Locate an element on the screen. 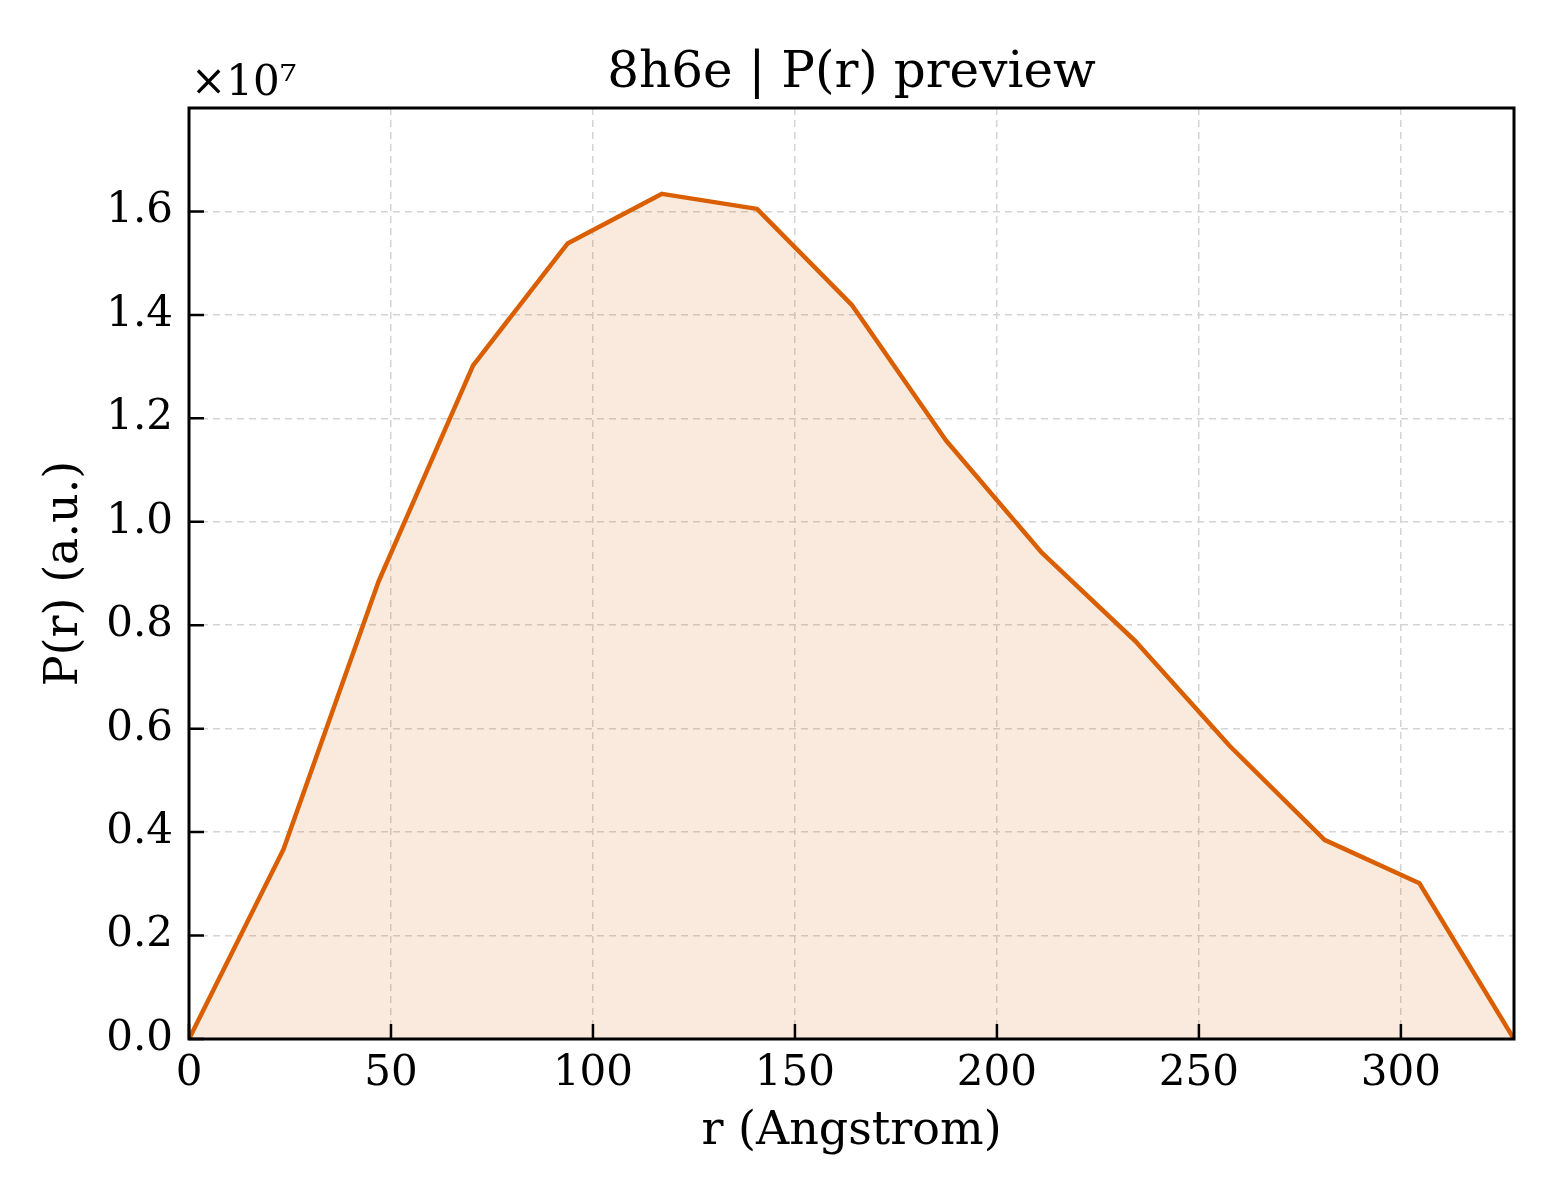 This screenshot has height=1200, width=1560. y-tick-label: 1.4 is located at coordinates (139, 311).